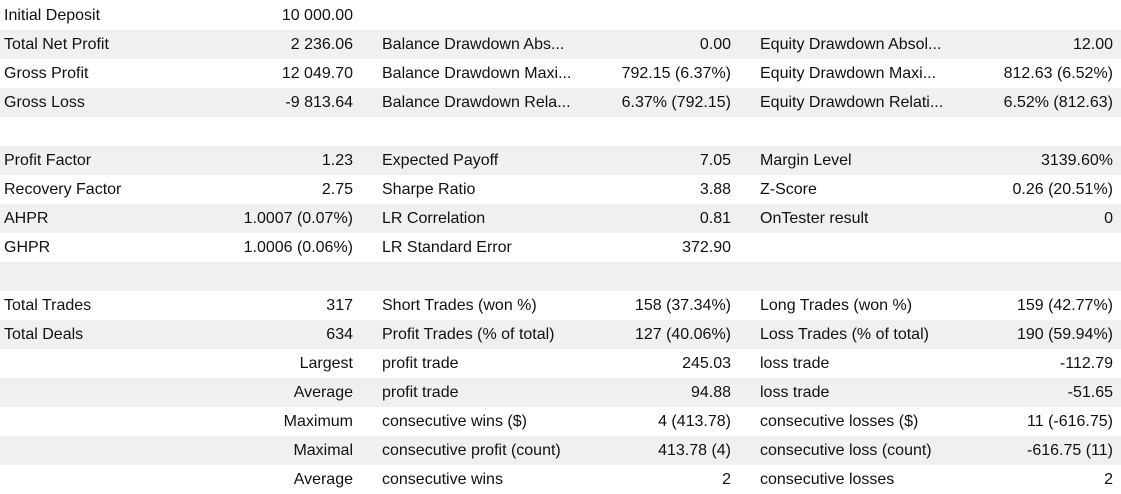 This screenshot has width=1121, height=494. Describe the element at coordinates (560, 15) in the screenshot. I see `table-row: Initial Deposit 10 000.00` at that location.